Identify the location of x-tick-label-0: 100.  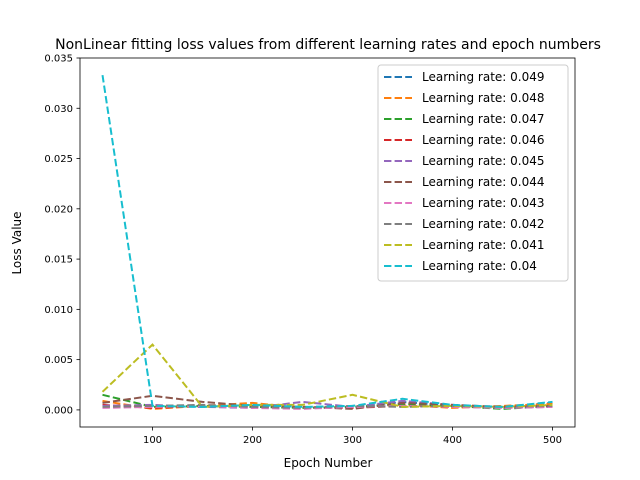
(152, 440).